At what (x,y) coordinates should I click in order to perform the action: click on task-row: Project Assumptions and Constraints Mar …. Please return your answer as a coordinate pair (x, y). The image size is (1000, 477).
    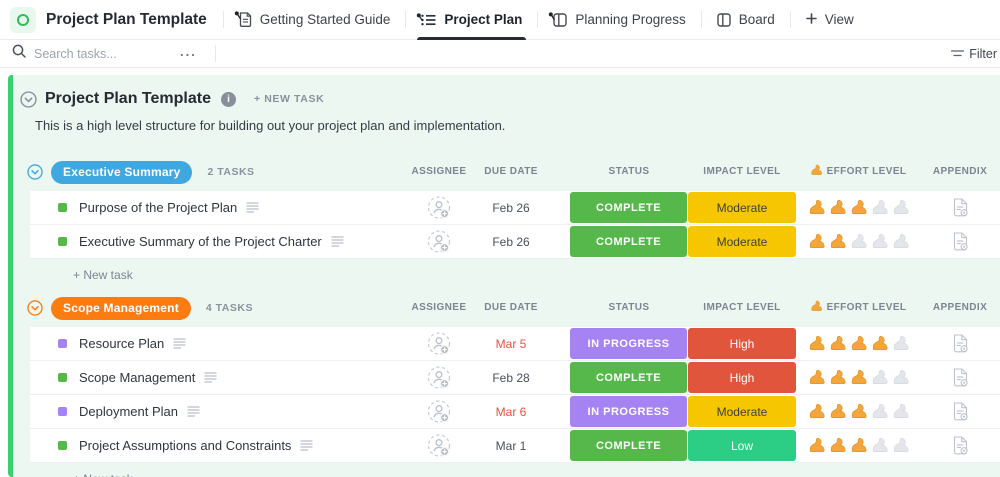
    Looking at the image, I should click on (515, 446).